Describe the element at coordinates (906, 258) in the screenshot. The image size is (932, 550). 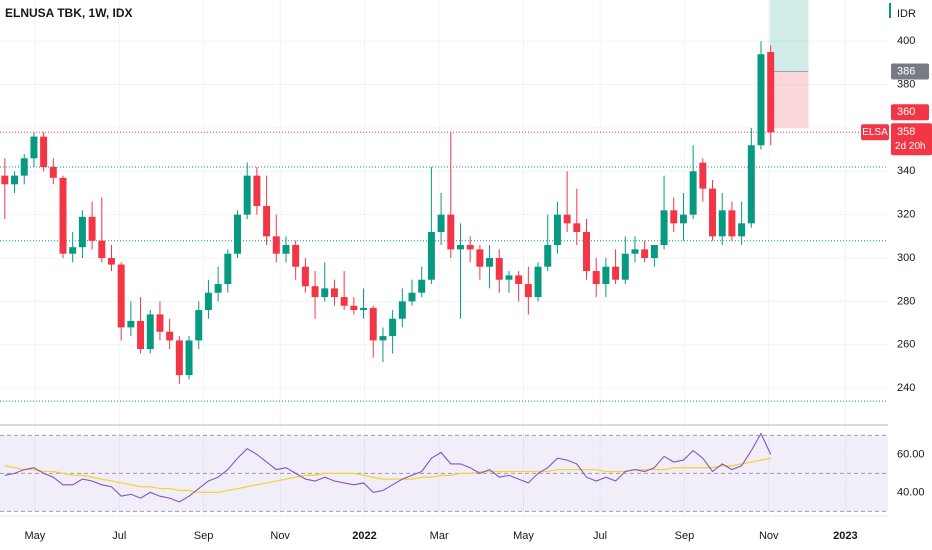
I see `y-tick-label: 300` at that location.